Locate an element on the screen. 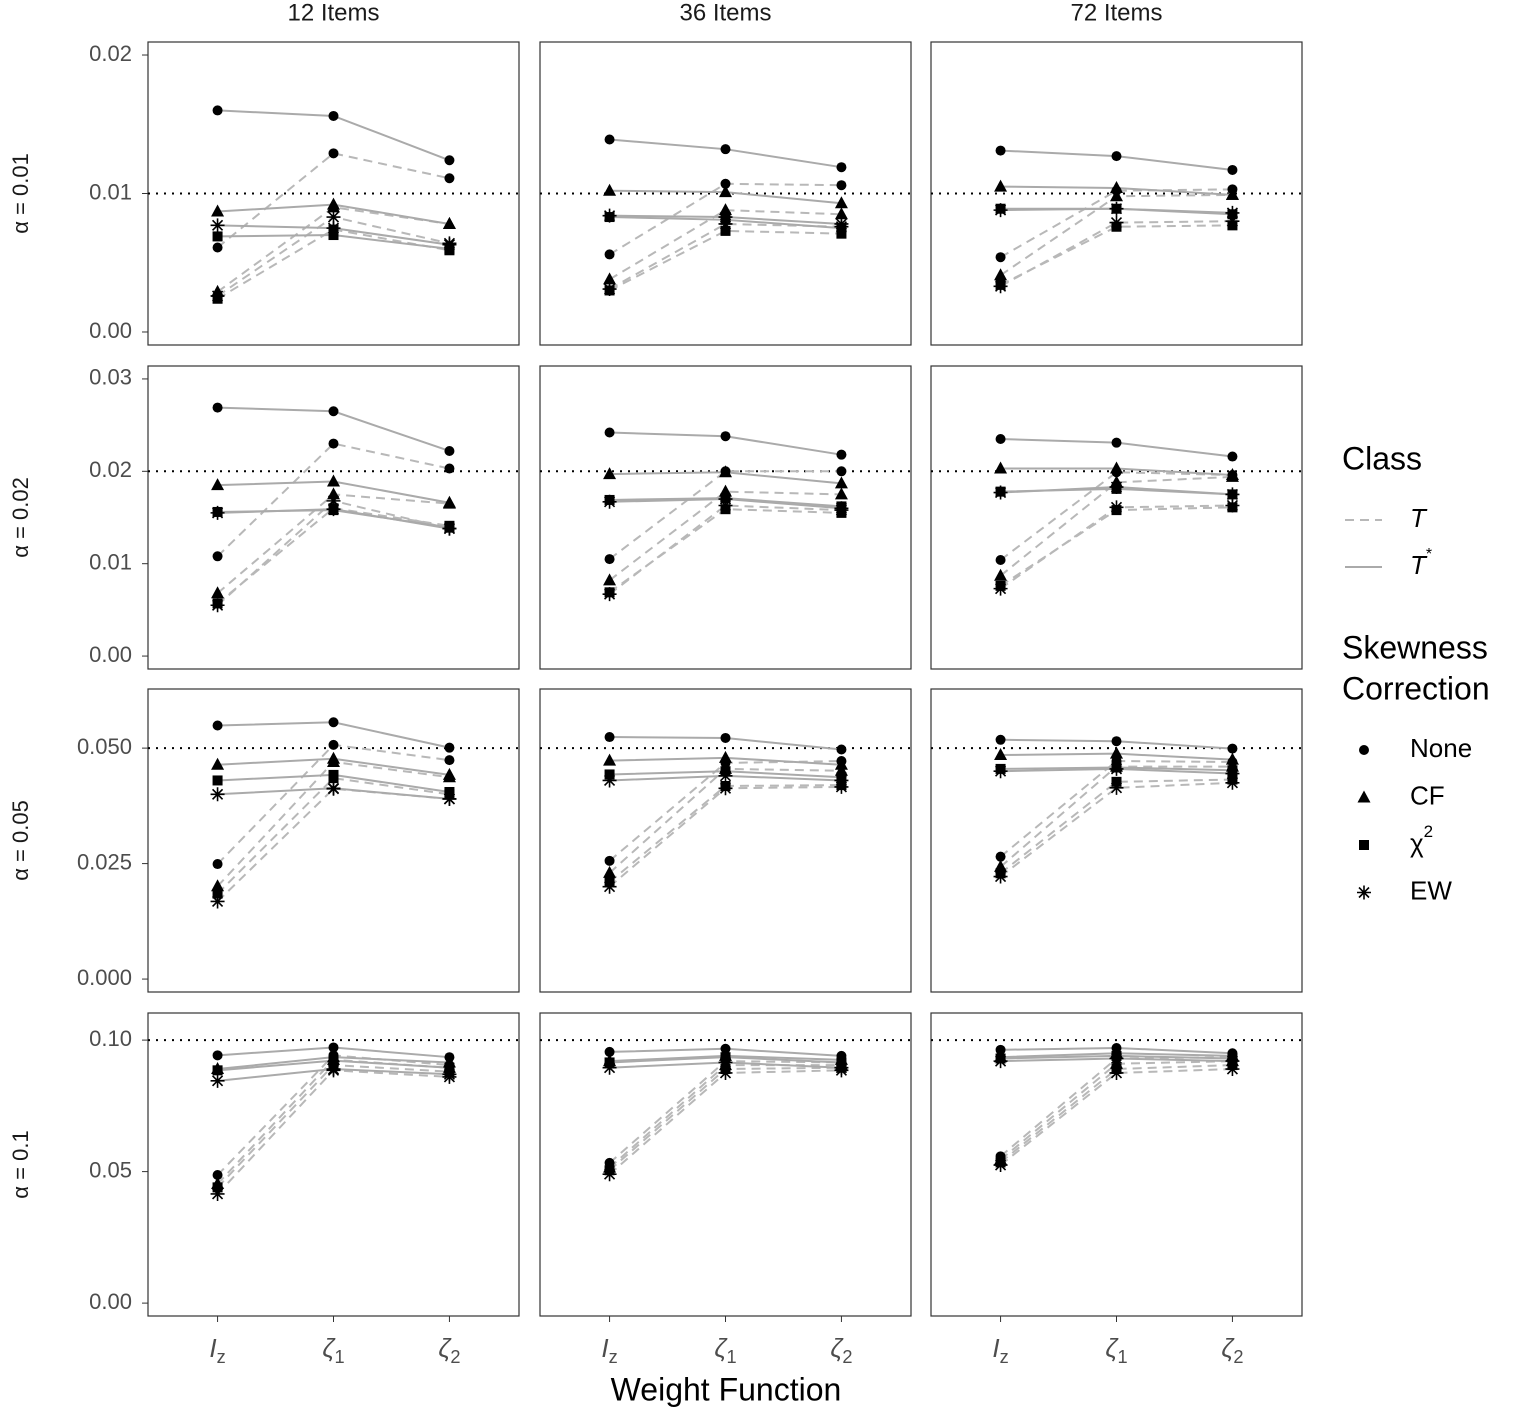 The width and height of the screenshot is (1518, 1417). legend-label: χ2 is located at coordinates (1421, 839).